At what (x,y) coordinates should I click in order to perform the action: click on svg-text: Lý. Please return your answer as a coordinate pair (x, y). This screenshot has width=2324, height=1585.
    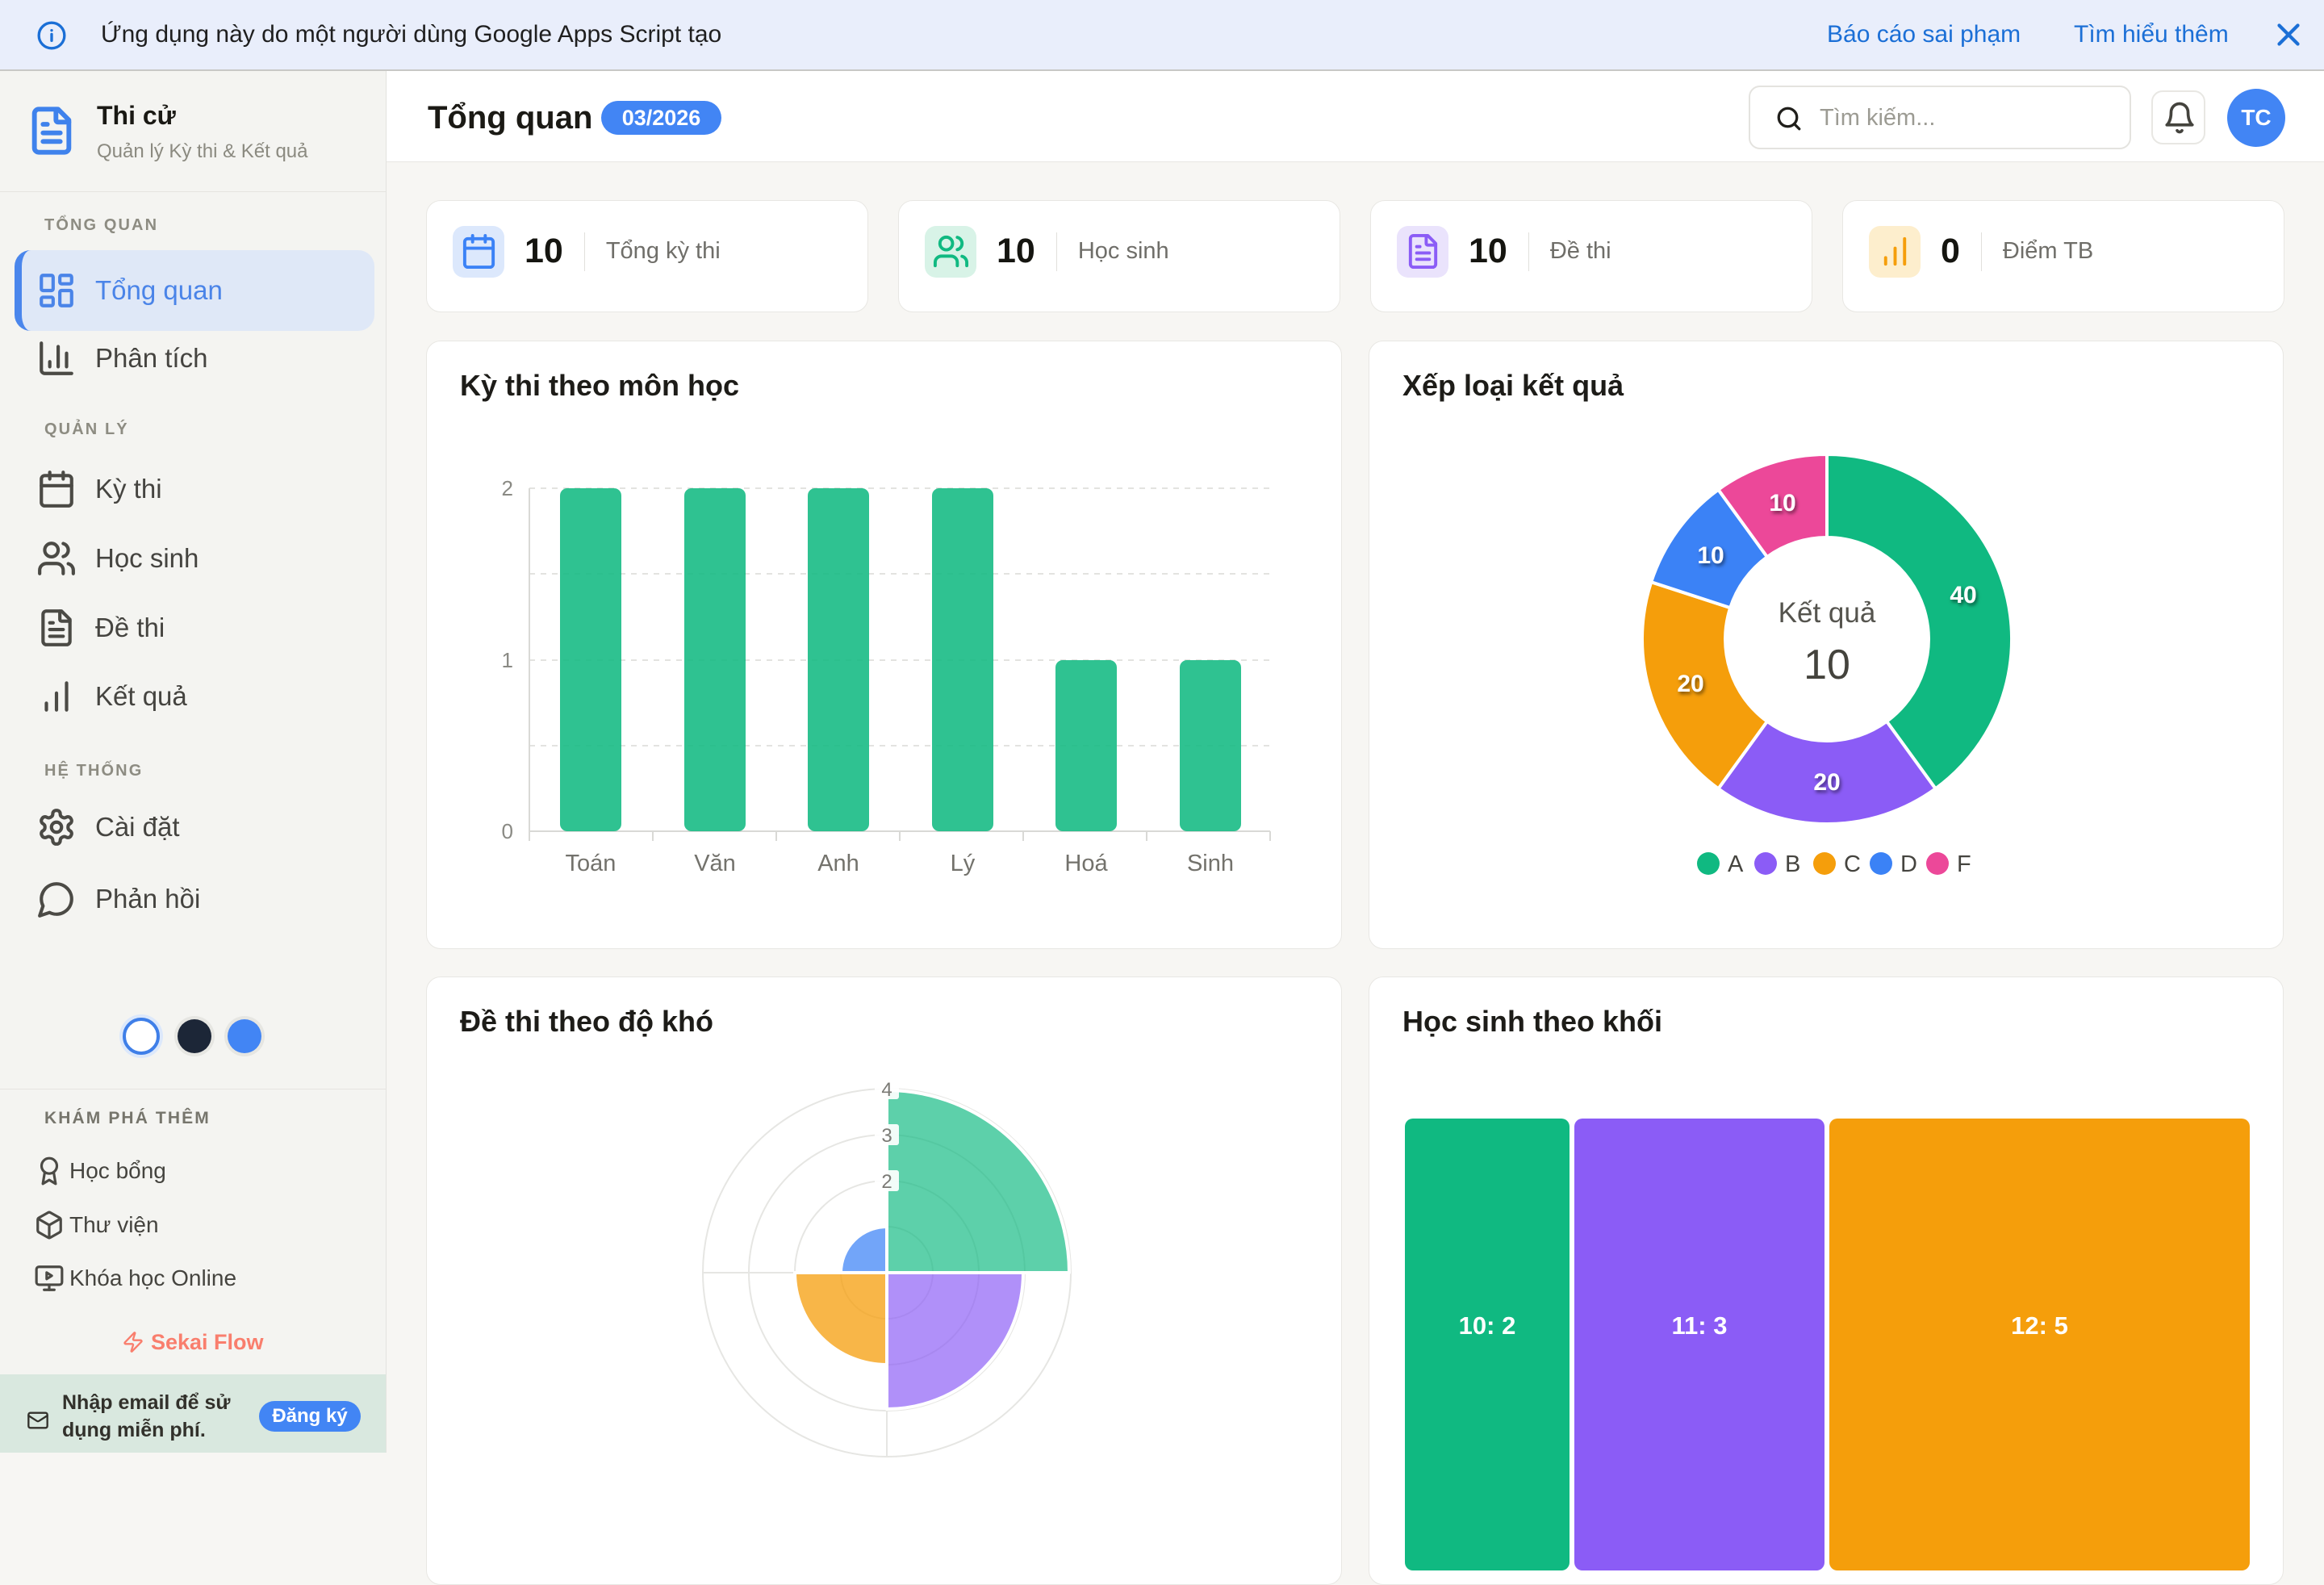
    Looking at the image, I should click on (964, 864).